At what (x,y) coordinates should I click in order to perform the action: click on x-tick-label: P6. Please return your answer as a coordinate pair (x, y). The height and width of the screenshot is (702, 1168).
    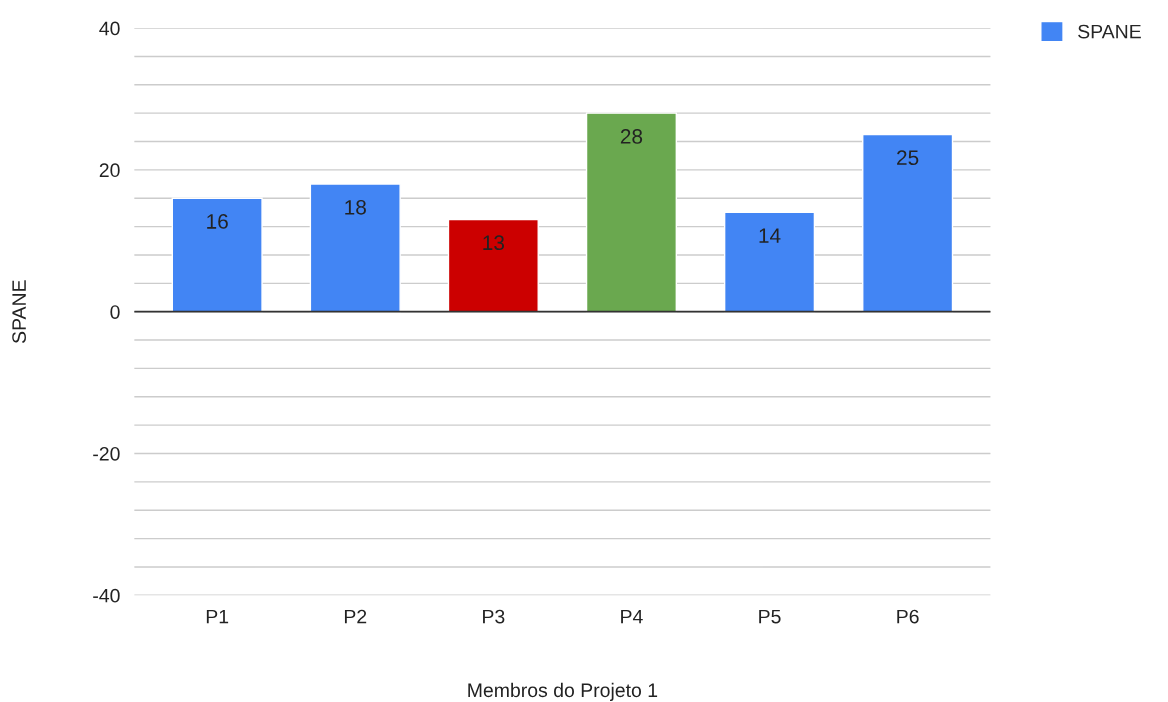
    Looking at the image, I should click on (908, 616).